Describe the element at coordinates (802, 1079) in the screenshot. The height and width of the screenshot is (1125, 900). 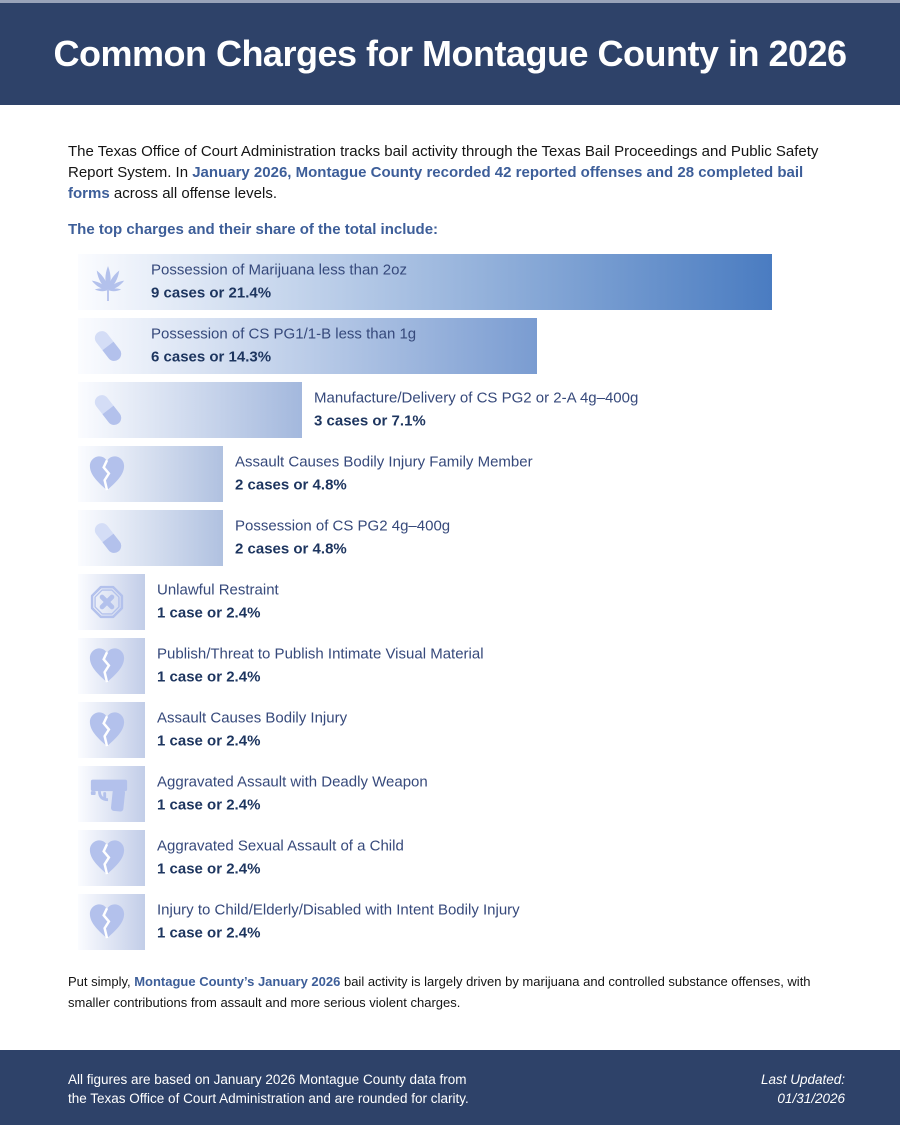
I see `last-updated-label: Last Updated:` at that location.